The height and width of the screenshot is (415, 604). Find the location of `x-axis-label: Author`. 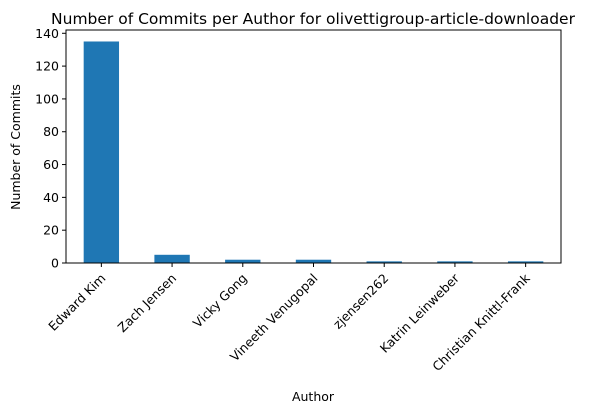

x-axis-label: Author is located at coordinates (313, 396).